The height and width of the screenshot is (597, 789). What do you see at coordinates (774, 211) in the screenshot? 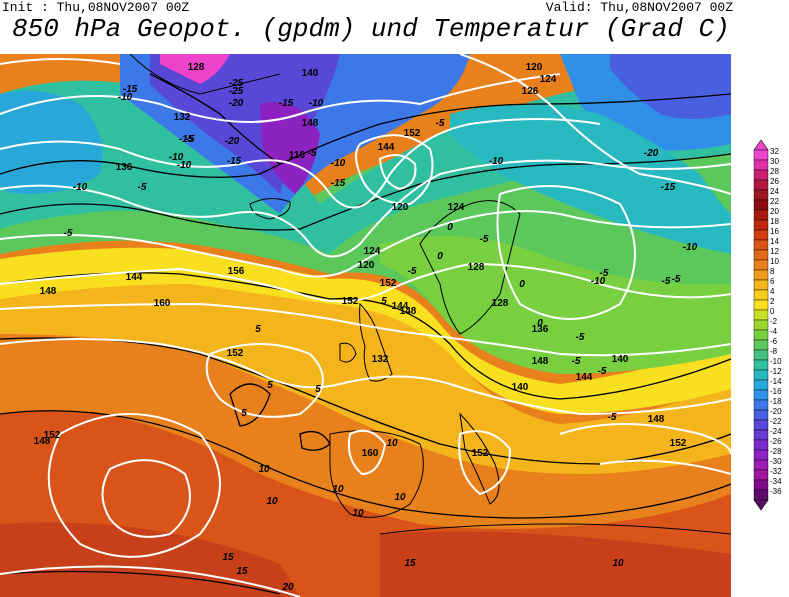
I see `scale-tick-label: 20` at bounding box center [774, 211].